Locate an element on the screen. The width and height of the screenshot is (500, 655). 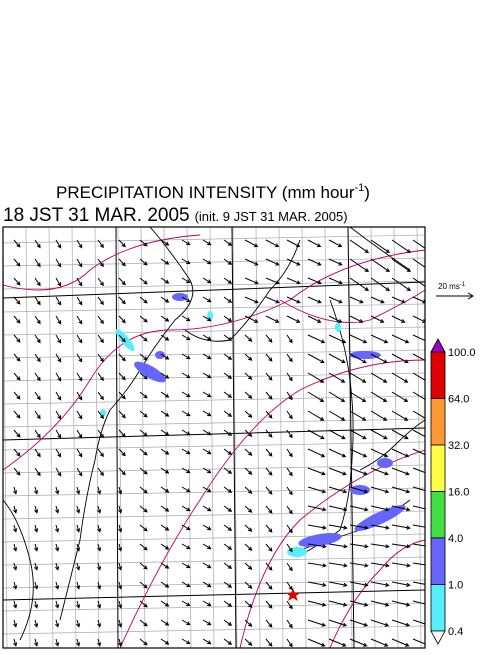
legend-label: 64.0 is located at coordinates (458, 400).